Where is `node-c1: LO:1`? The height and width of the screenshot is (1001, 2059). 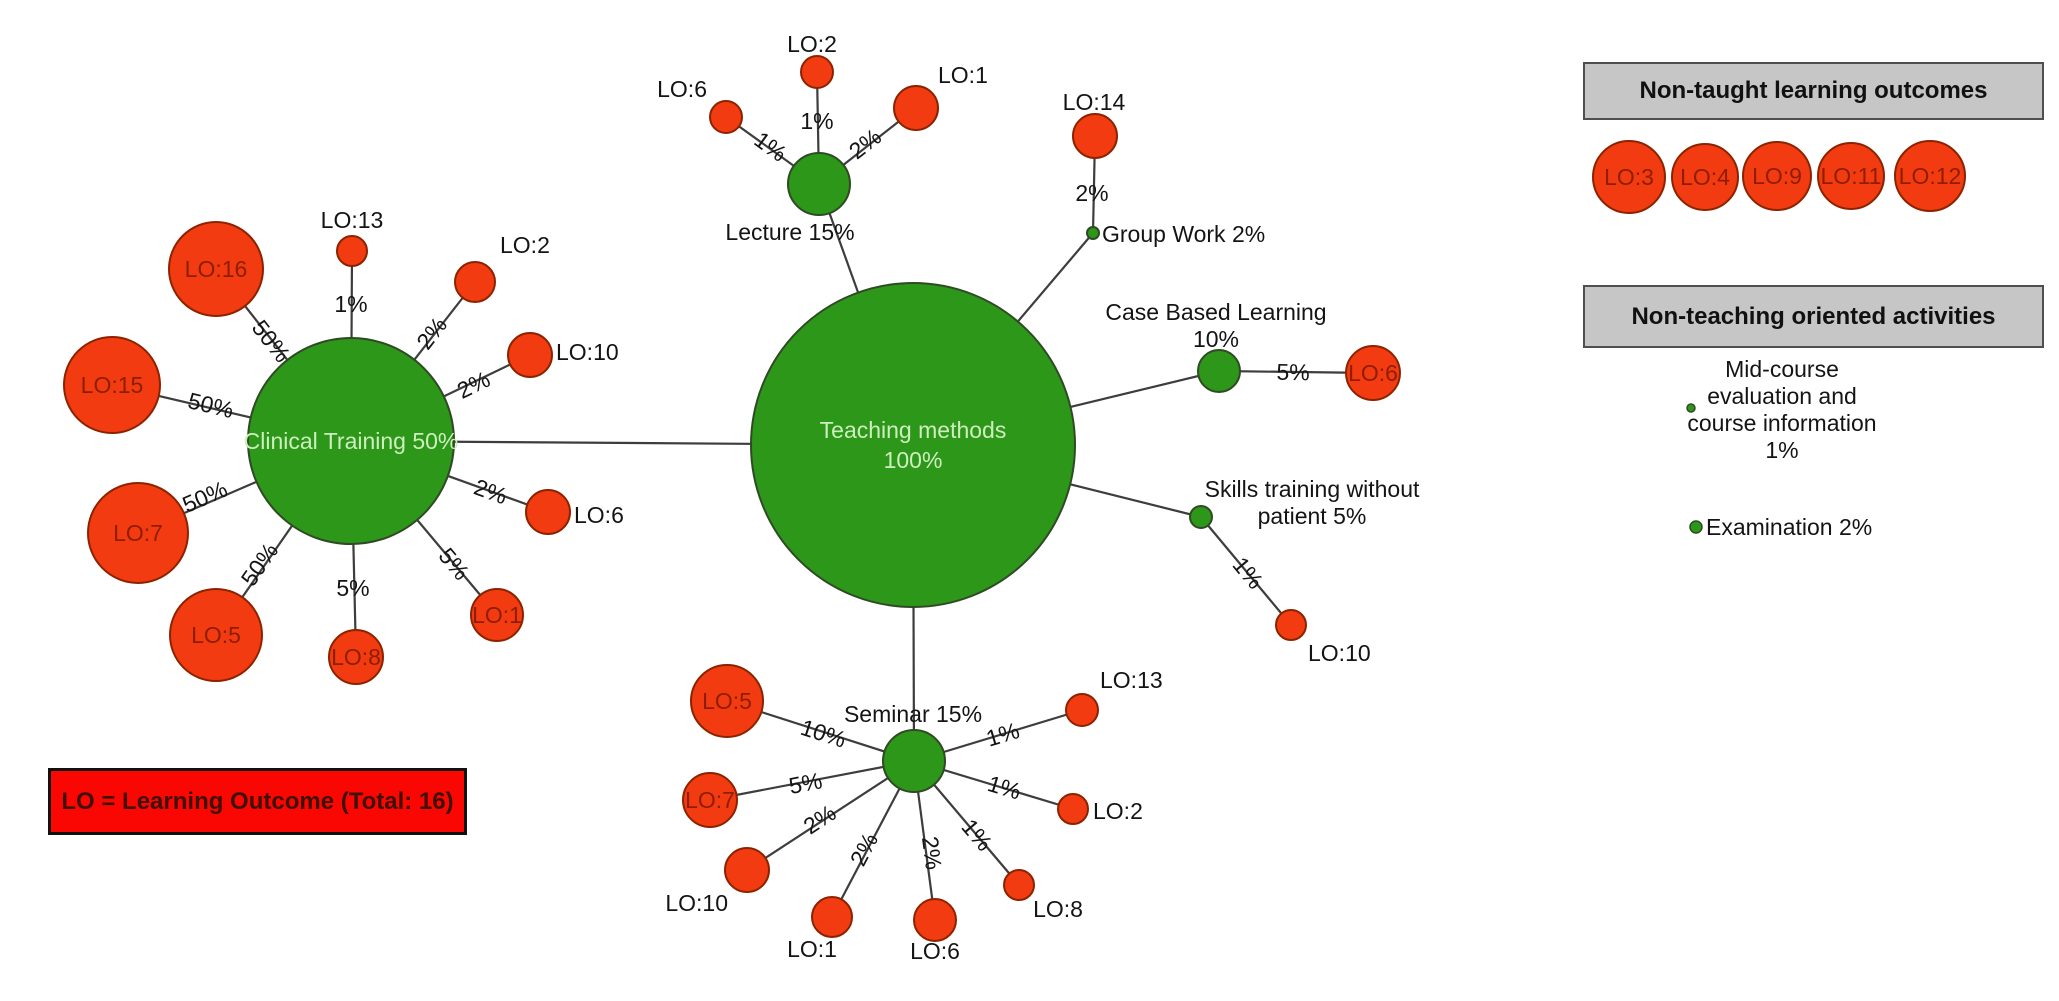 node-c1: LO:1 is located at coordinates (497, 615).